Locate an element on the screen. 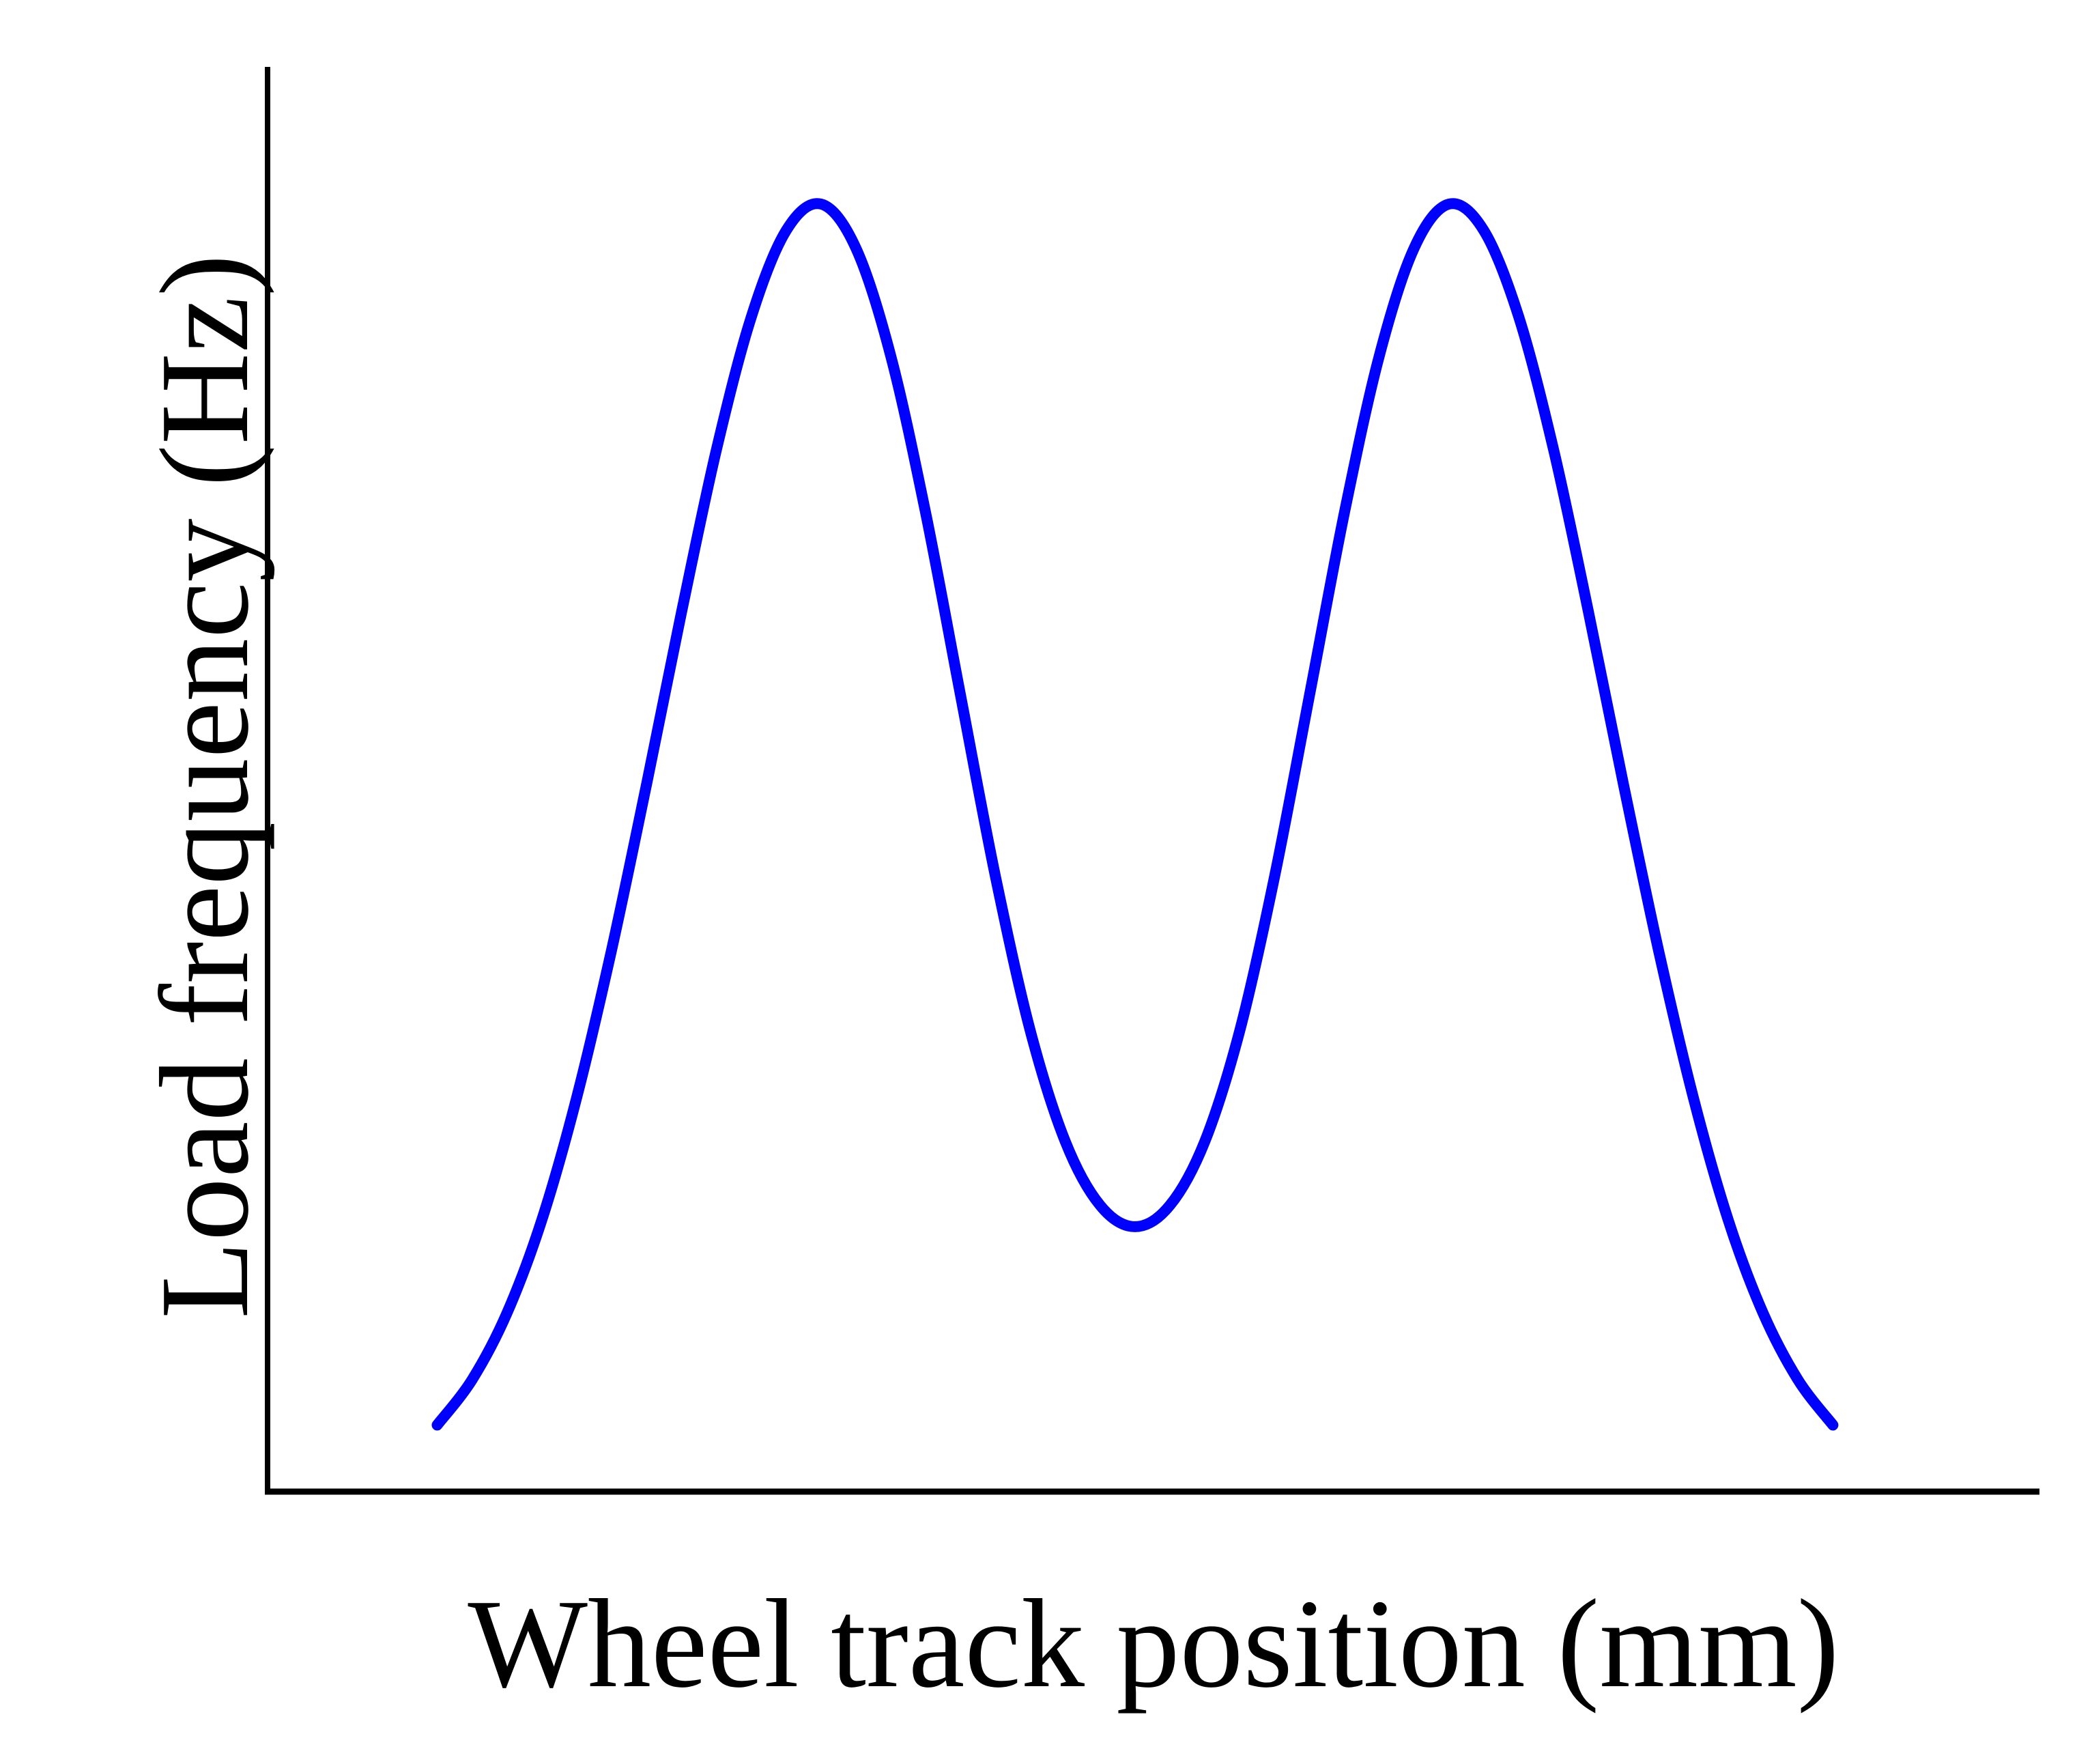 This screenshot has height=1764, width=2077. y-axis-label: Load frequency (Hz) is located at coordinates (204, 786).